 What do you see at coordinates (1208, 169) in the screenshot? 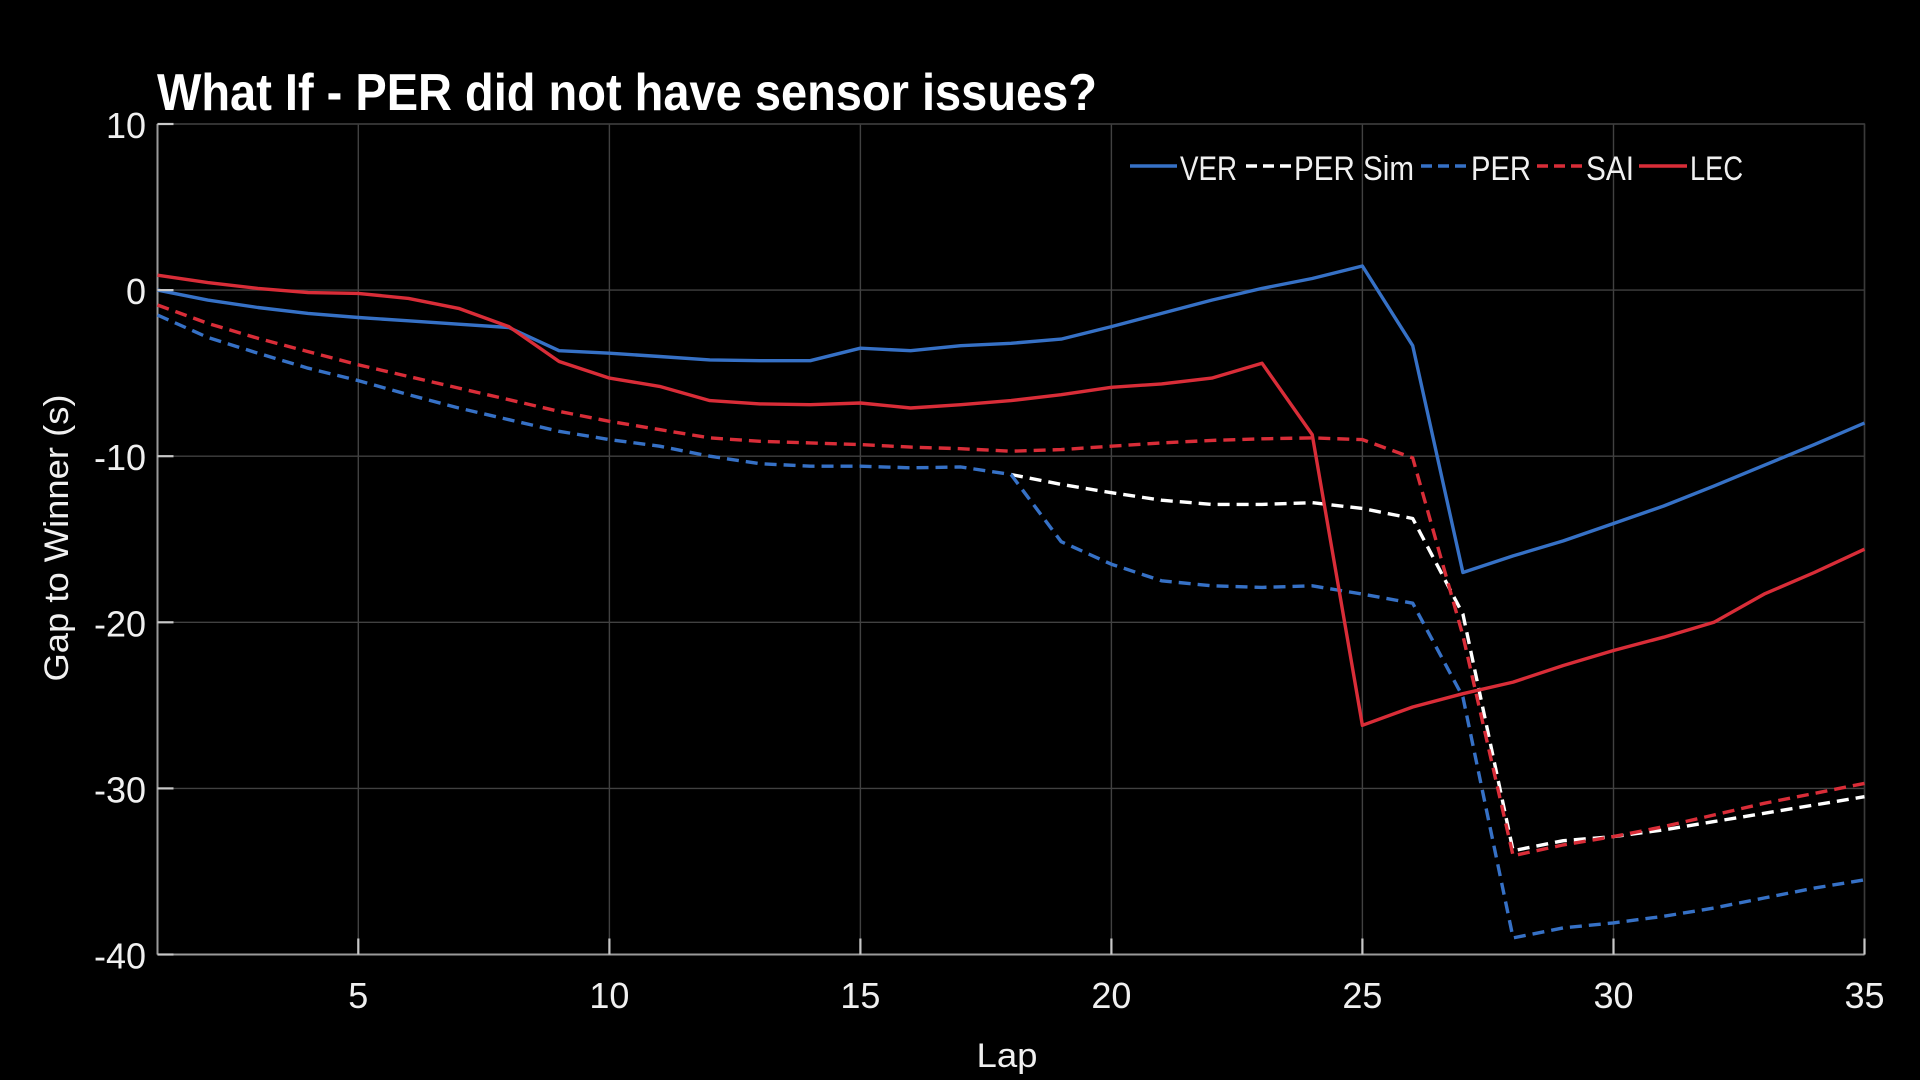
I see `svg-text: VER` at bounding box center [1208, 169].